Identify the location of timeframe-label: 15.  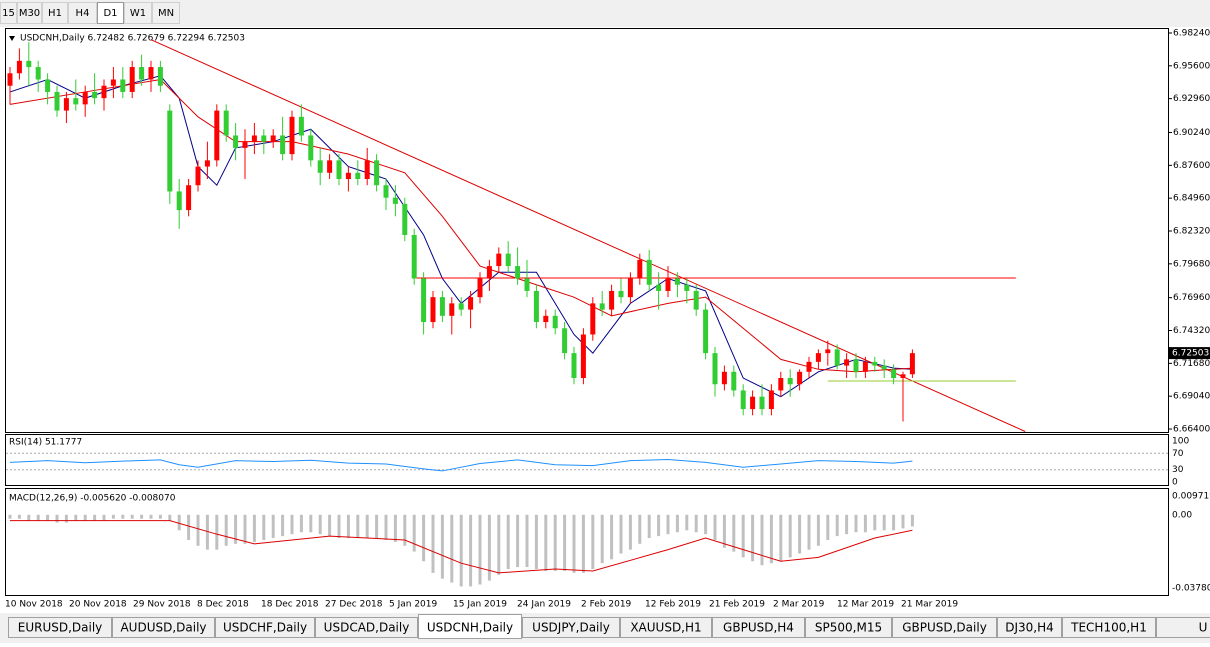
(8, 13).